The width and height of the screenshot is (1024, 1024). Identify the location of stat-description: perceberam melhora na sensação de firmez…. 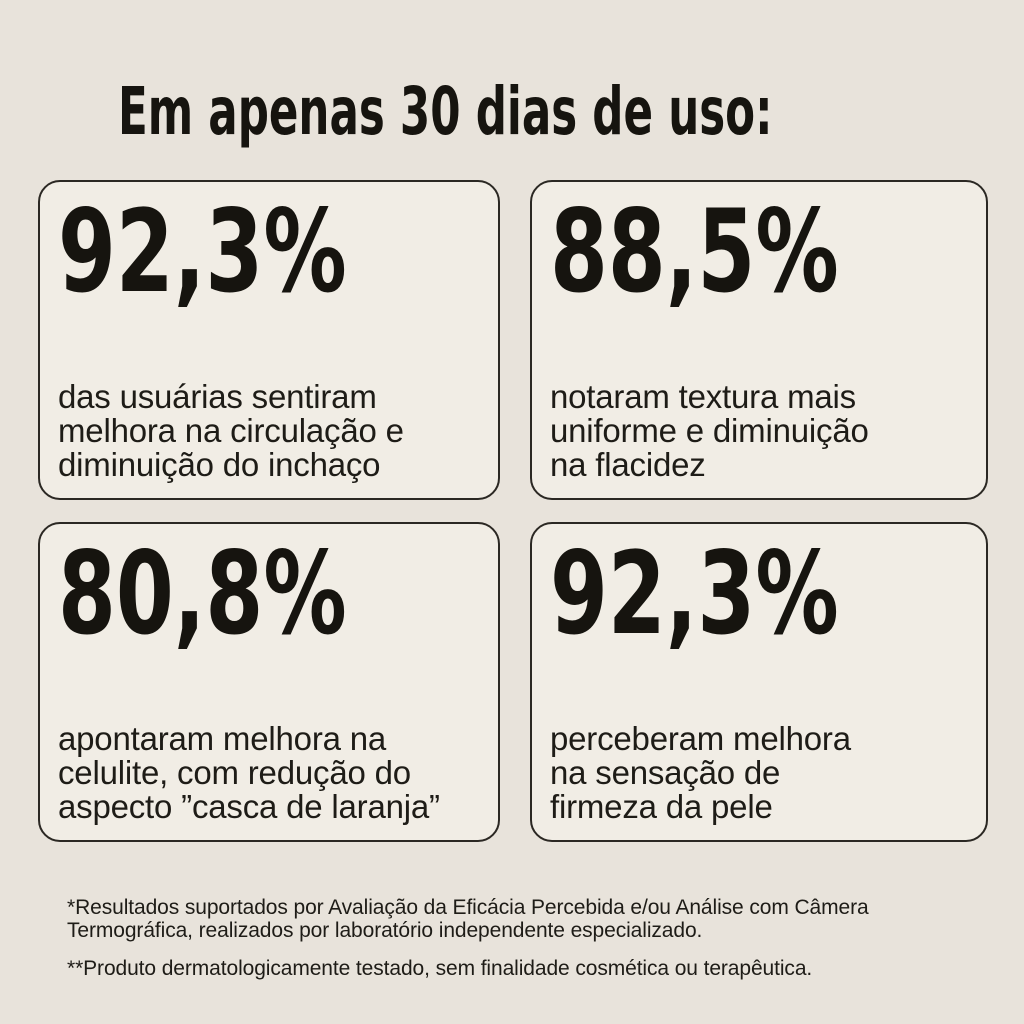
(700, 772).